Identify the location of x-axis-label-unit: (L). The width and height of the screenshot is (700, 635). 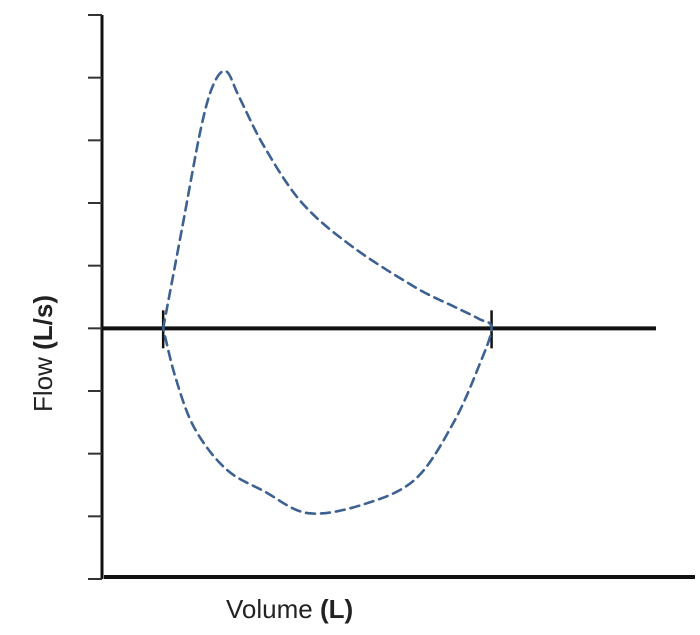
(336, 609).